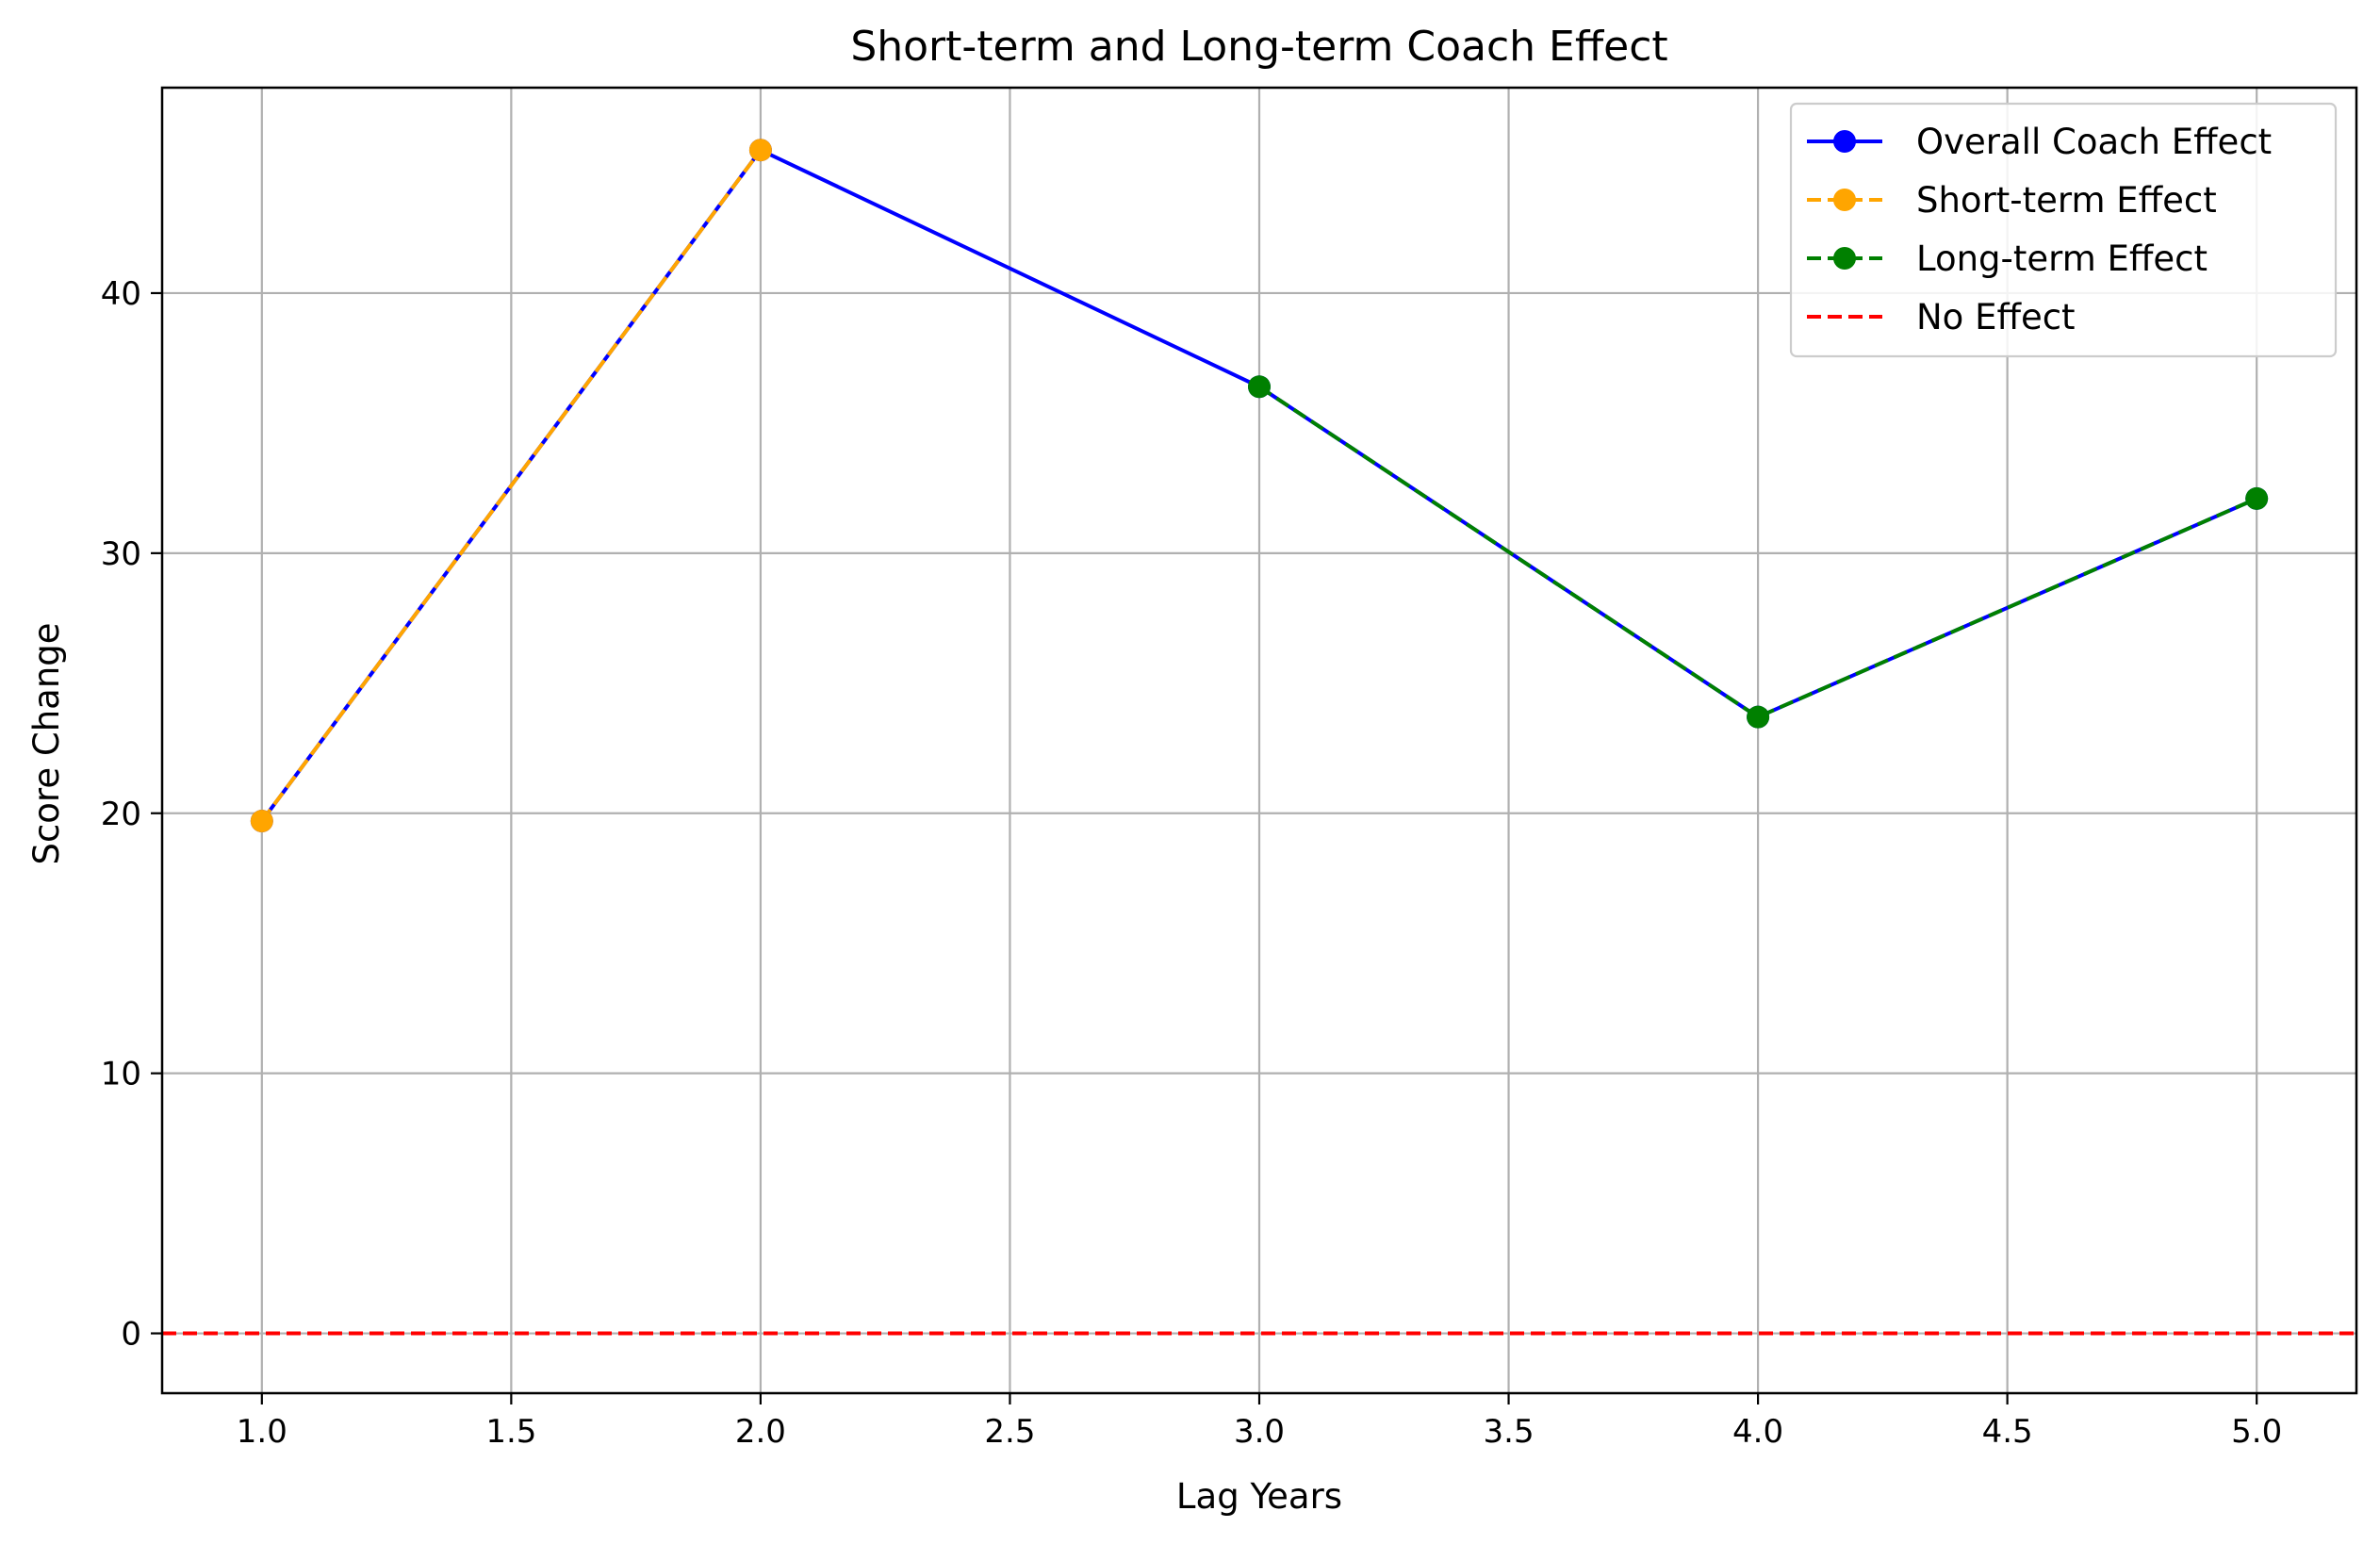  I want to click on x-tick-label: 1.5, so click(510, 1432).